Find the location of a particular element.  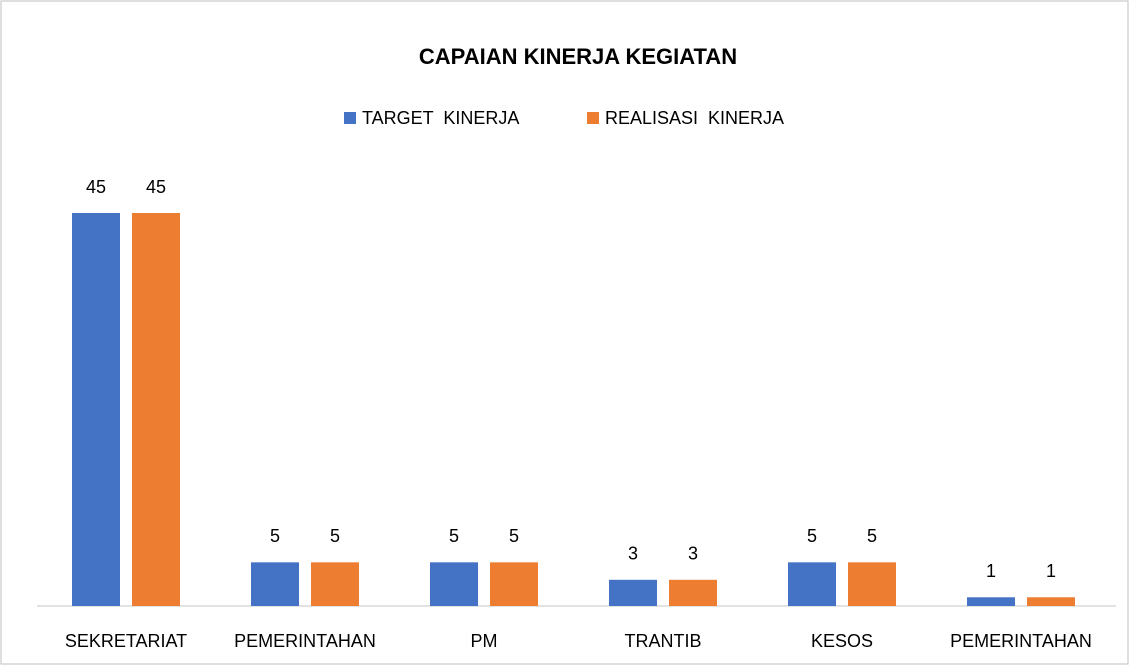

legend-label: REALISASI KINERJA is located at coordinates (694, 118).